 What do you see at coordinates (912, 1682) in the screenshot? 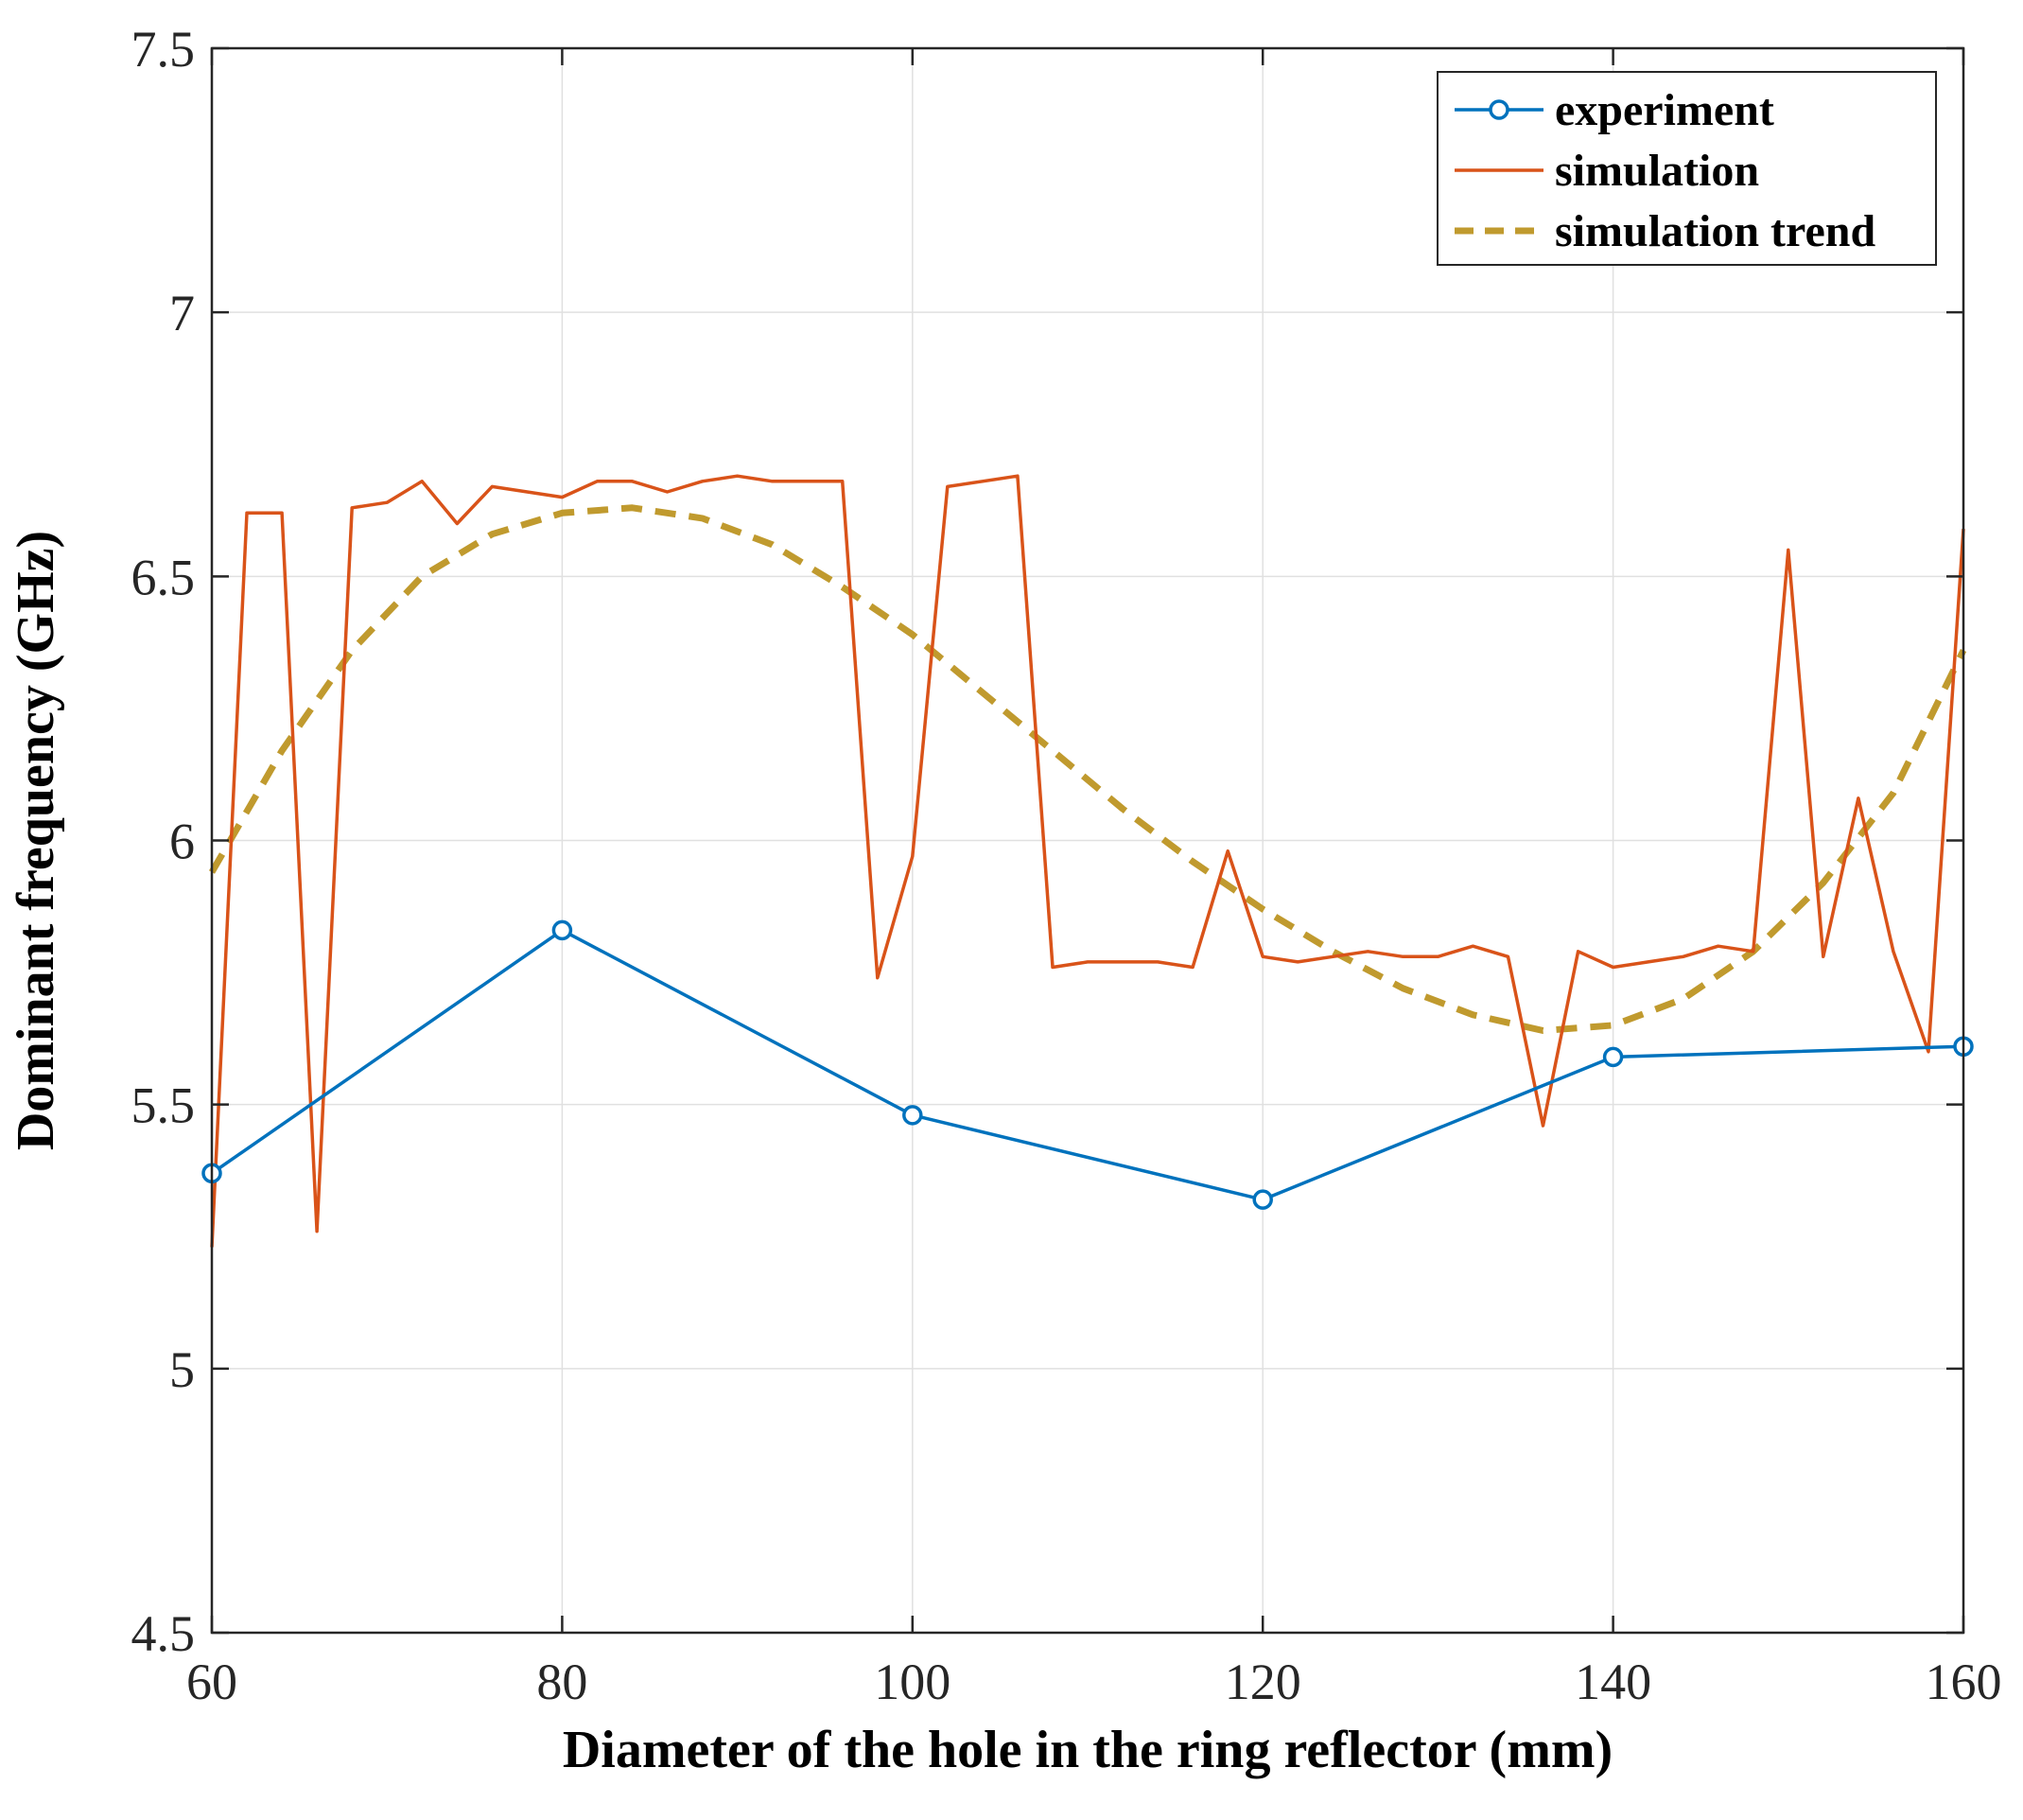
I see `x-tick-label: 100` at bounding box center [912, 1682].